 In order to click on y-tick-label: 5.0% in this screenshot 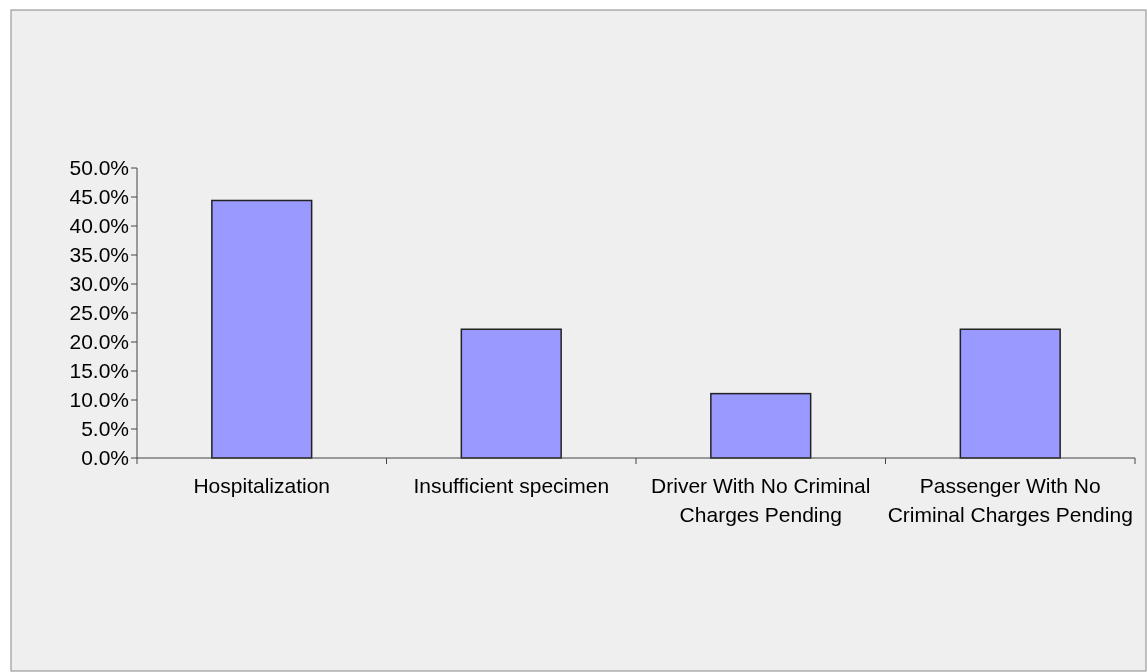, I will do `click(105, 429)`.